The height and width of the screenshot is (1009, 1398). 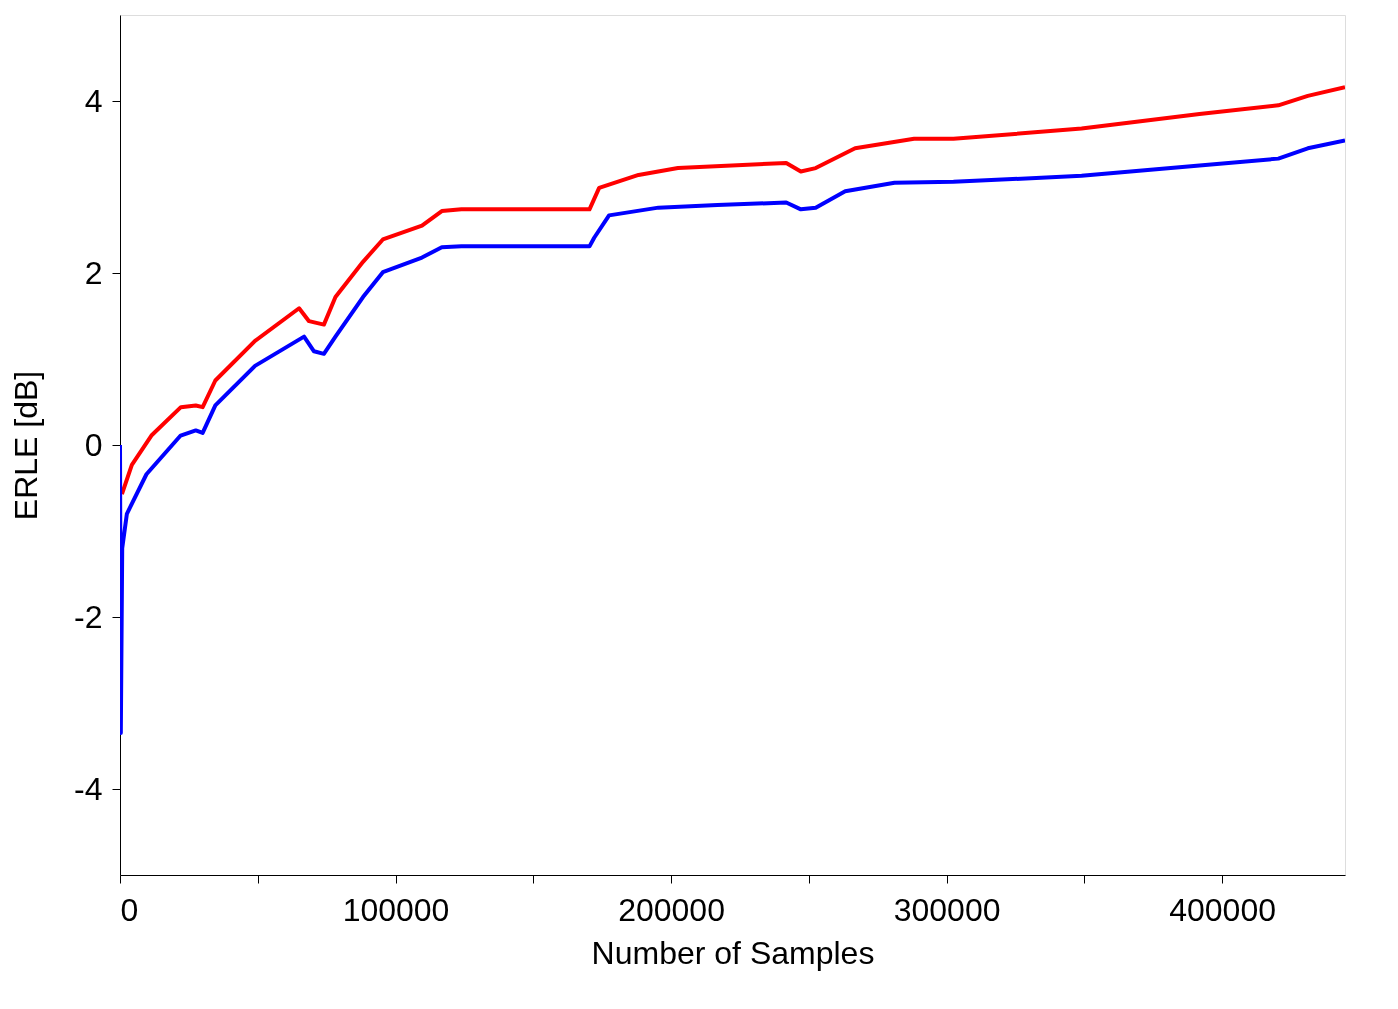 What do you see at coordinates (396, 909) in the screenshot?
I see `x-tick-label: 100000` at bounding box center [396, 909].